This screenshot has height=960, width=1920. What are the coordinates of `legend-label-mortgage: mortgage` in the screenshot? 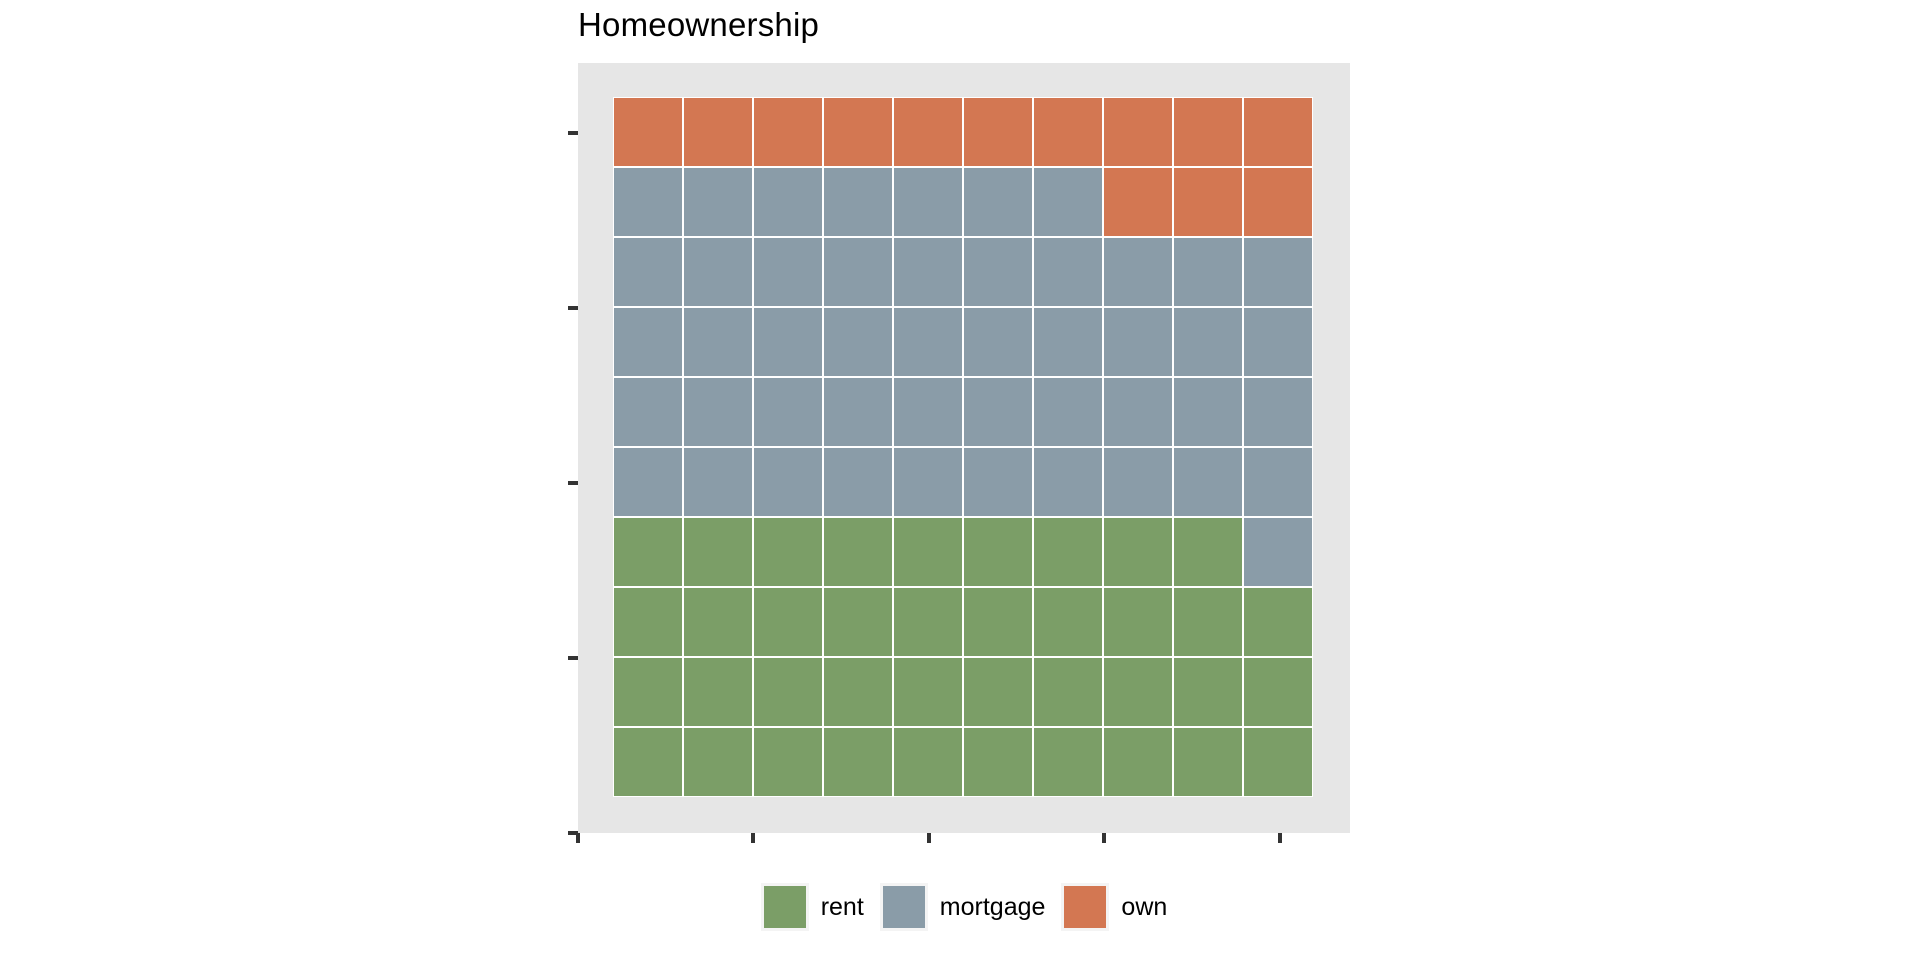 It's located at (992, 906).